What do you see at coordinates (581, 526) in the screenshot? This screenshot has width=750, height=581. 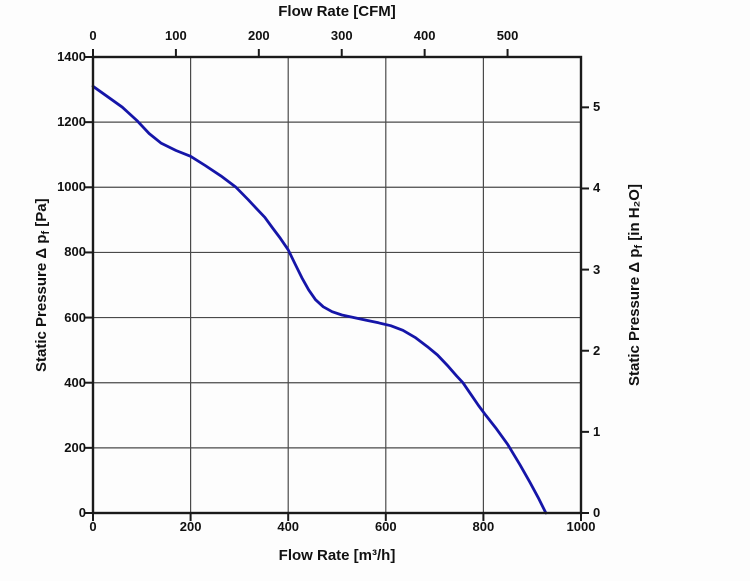 I see `bottom-tick-label: 1000` at bounding box center [581, 526].